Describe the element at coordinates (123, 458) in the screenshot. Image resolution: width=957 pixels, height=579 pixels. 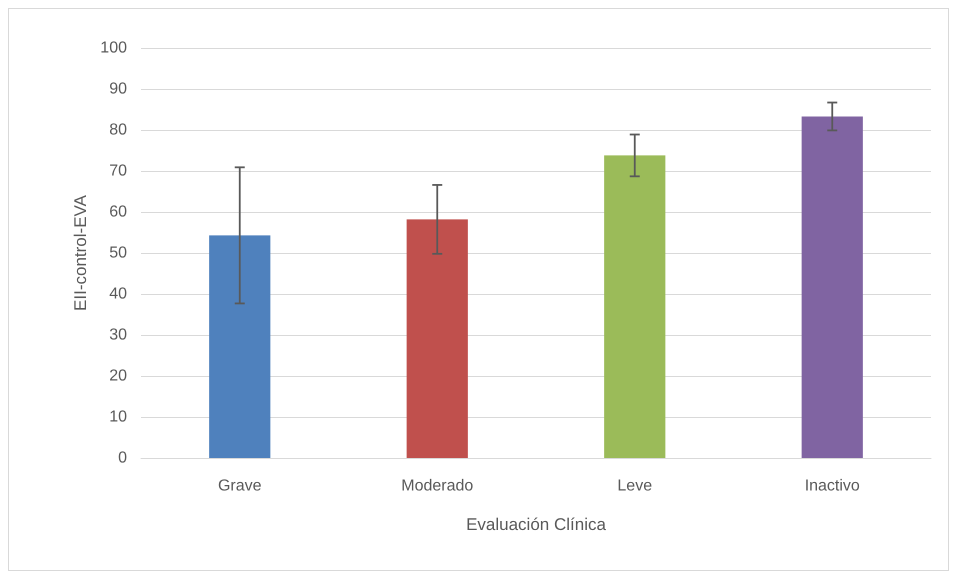
I see `y-tick-label: 0` at that location.